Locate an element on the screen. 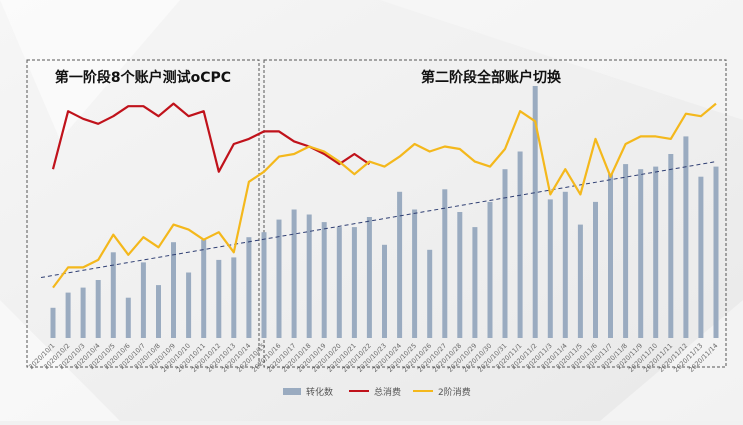  legend: 转化数 总消费 2阶消费 is located at coordinates (377, 392).